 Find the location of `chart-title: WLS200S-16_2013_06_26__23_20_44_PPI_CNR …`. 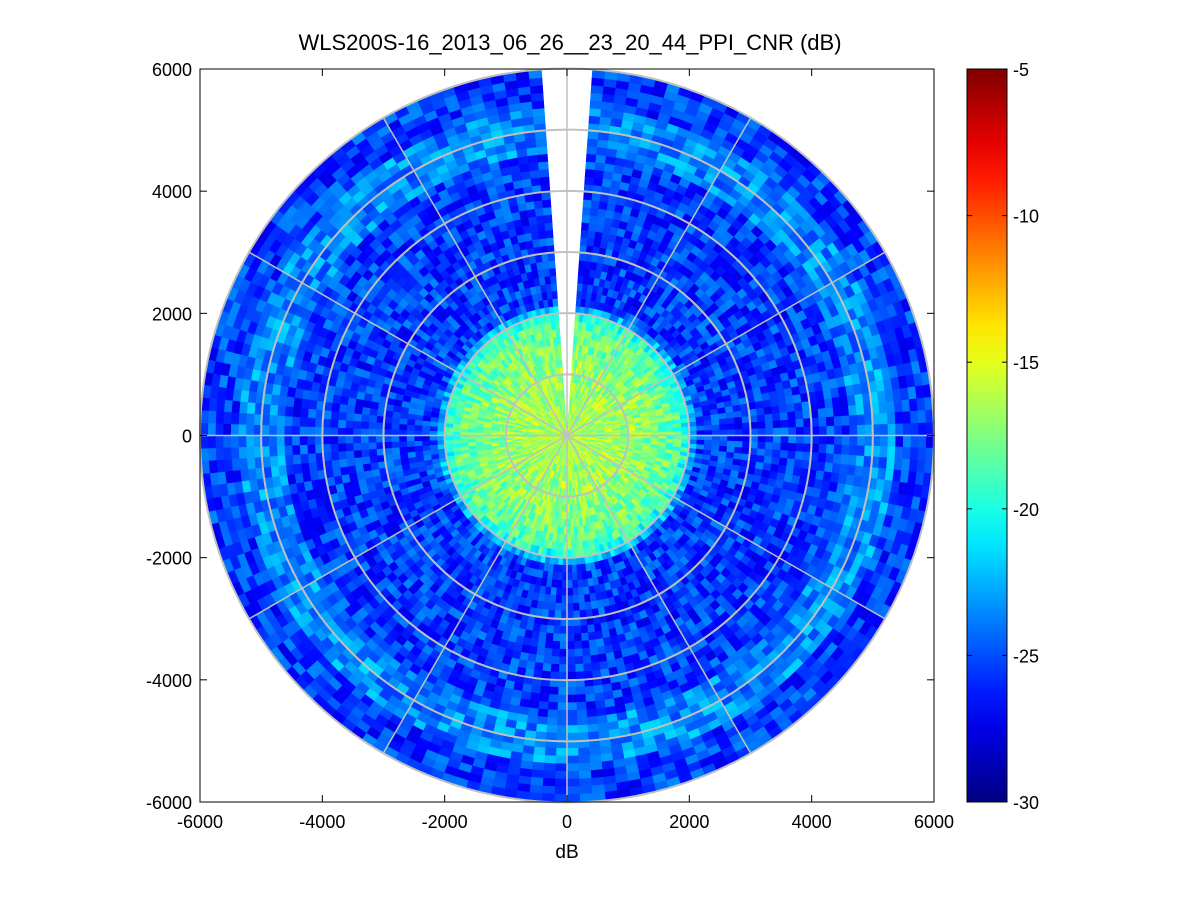

chart-title: WLS200S-16_2013_06_26__23_20_44_PPI_CNR … is located at coordinates (570, 42).